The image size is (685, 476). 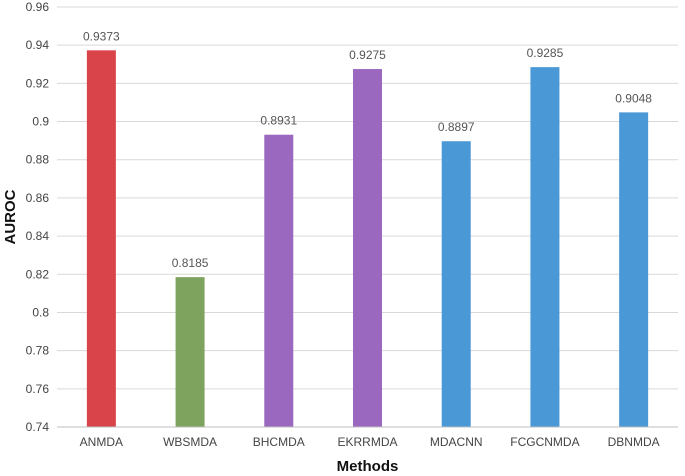 What do you see at coordinates (456, 442) in the screenshot?
I see `x-tick-label: MDACNN` at bounding box center [456, 442].